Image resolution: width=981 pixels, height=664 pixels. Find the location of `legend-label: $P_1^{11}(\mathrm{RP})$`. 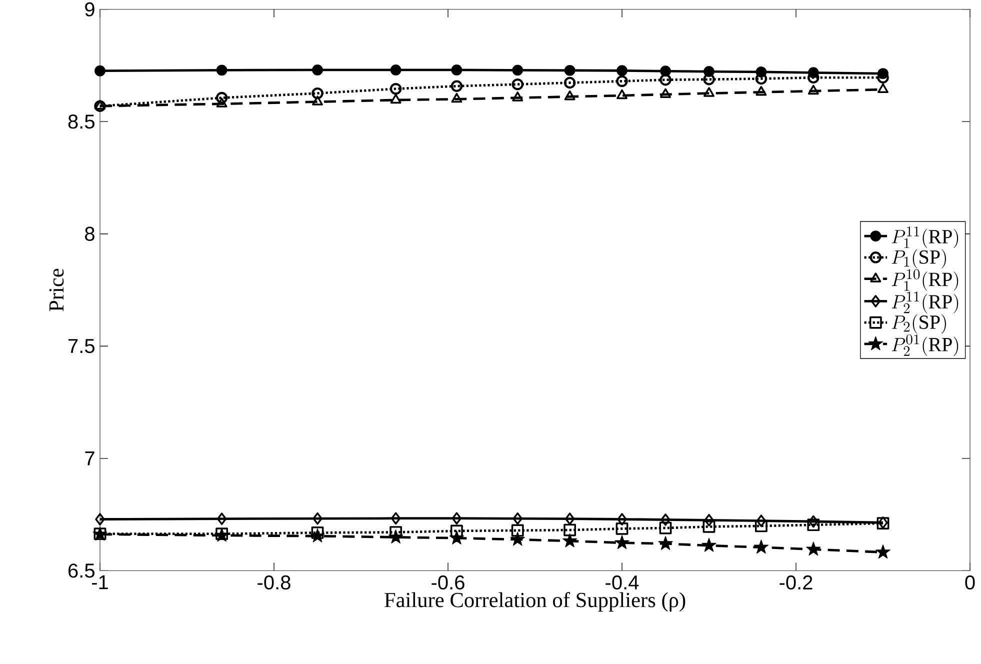

legend-label: $P_1^{11}(\mathrm{RP})$ is located at coordinates (925, 237).